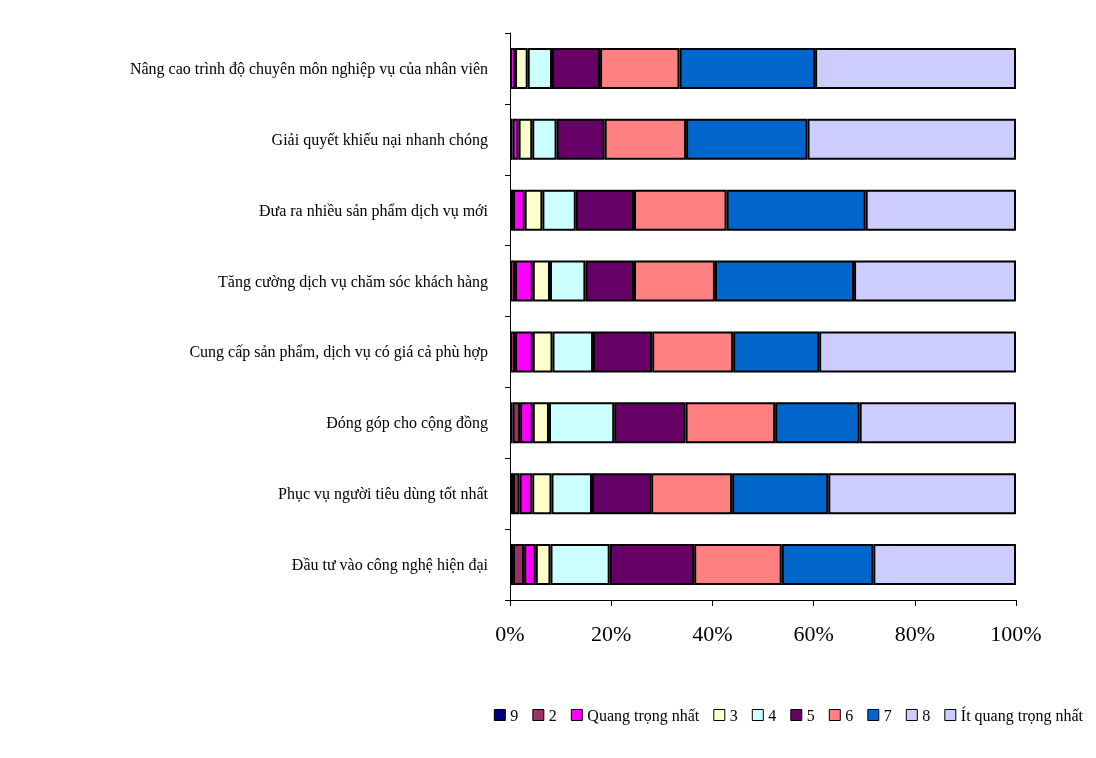 This screenshot has width=1096, height=758. What do you see at coordinates (733, 715) in the screenshot?
I see `legend-label: 3` at bounding box center [733, 715].